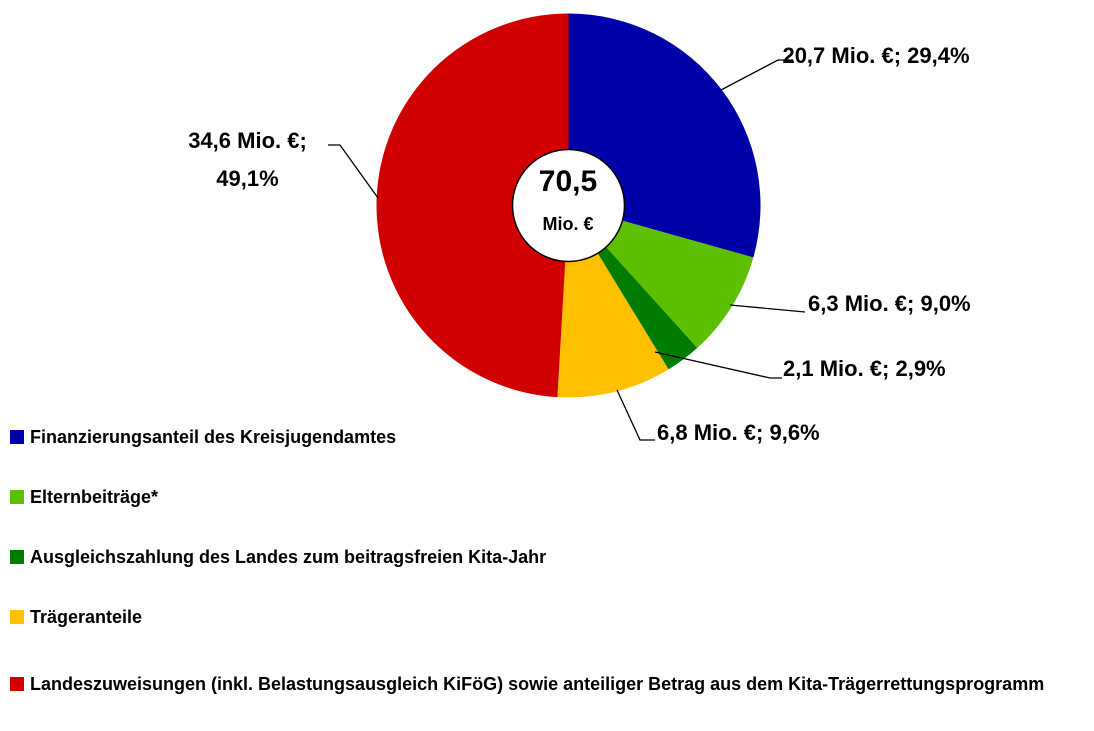 The height and width of the screenshot is (731, 1094). What do you see at coordinates (86, 617) in the screenshot?
I see `legend-label: Trägeranteile` at bounding box center [86, 617].